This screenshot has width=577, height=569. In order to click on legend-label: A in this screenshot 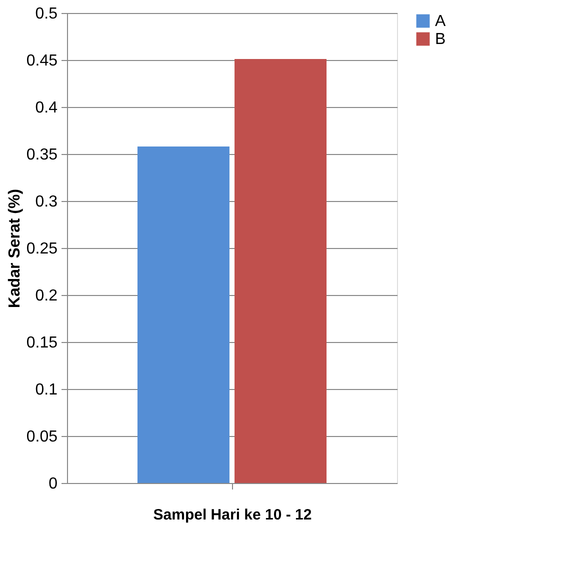, I will do `click(440, 21)`.